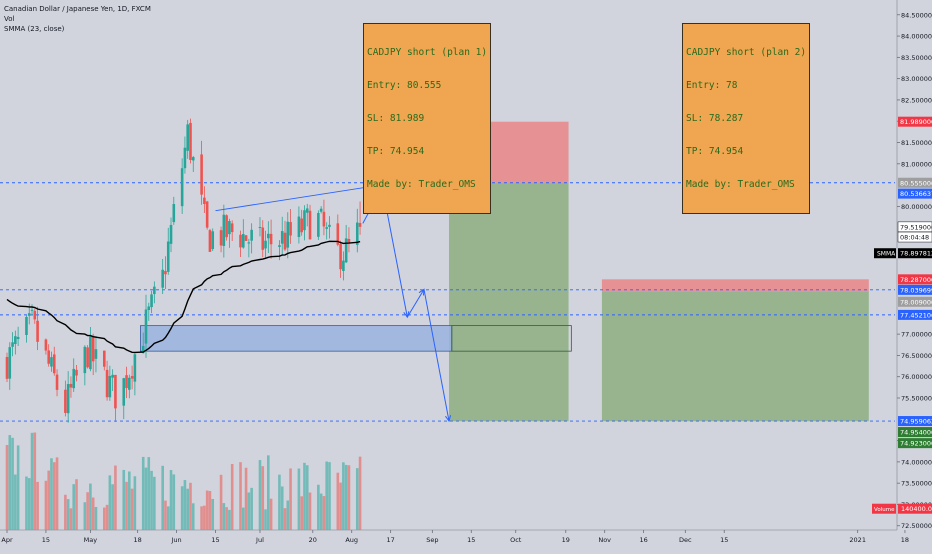 The width and height of the screenshot is (932, 554). What do you see at coordinates (916, 315) in the screenshot?
I see `price-label-text: 77.452106` at bounding box center [916, 315].